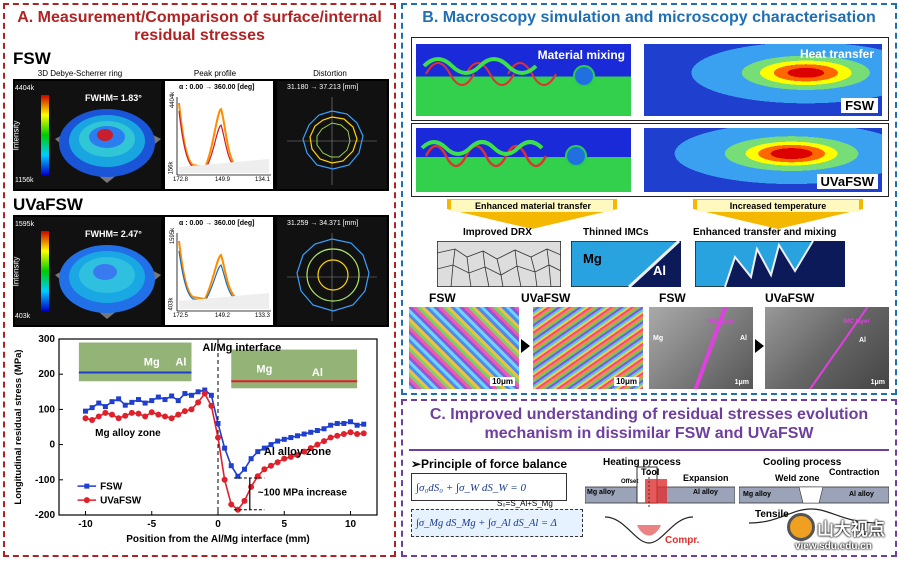  Describe the element at coordinates (128, 433) in the screenshot. I see `mg-zone-label: Mg alloy zone` at that location.